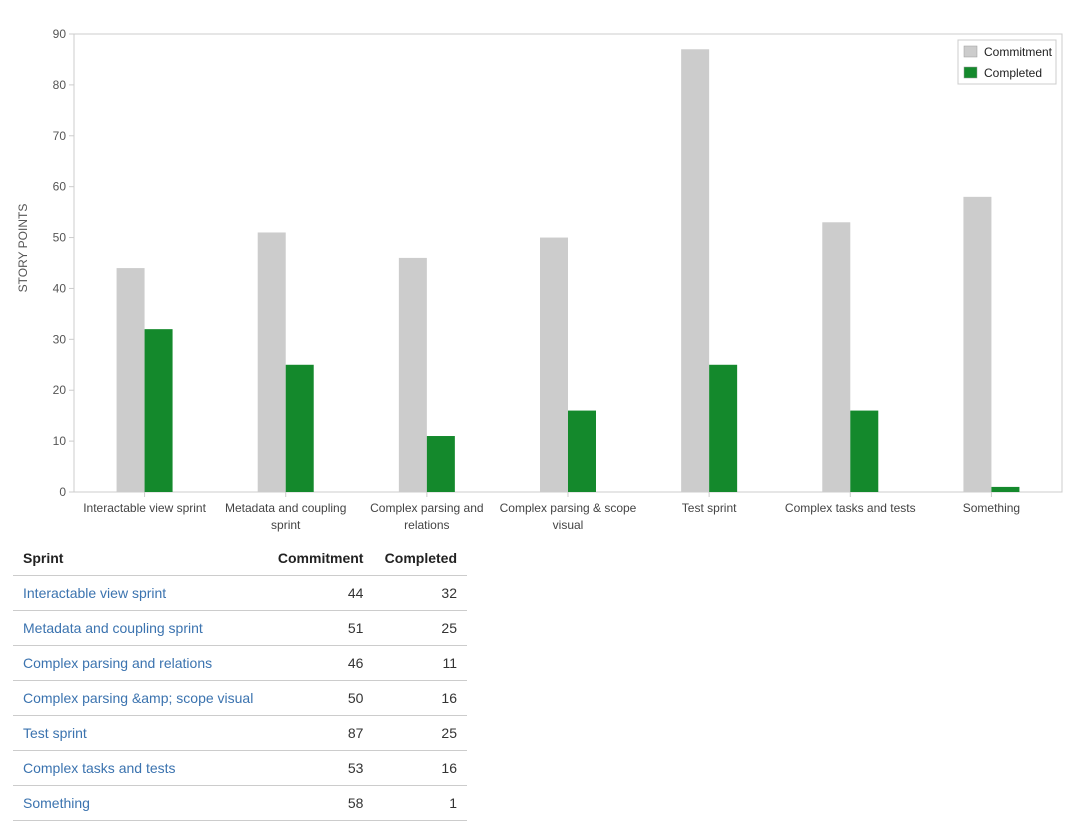 The image size is (1083, 837). Describe the element at coordinates (60, 187) in the screenshot. I see `y-tick-label: 60` at that location.